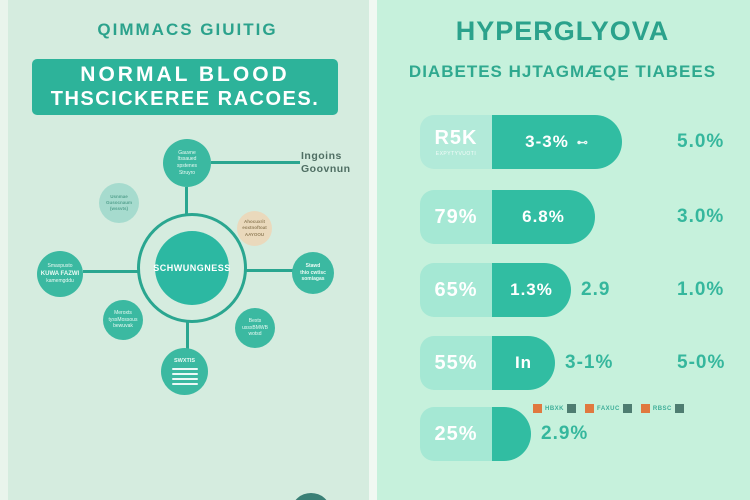 Image resolution: width=750 pixels, height=500 pixels. What do you see at coordinates (185, 75) in the screenshot?
I see `banner-line1: NORMAL BLOOD` at bounding box center [185, 75].